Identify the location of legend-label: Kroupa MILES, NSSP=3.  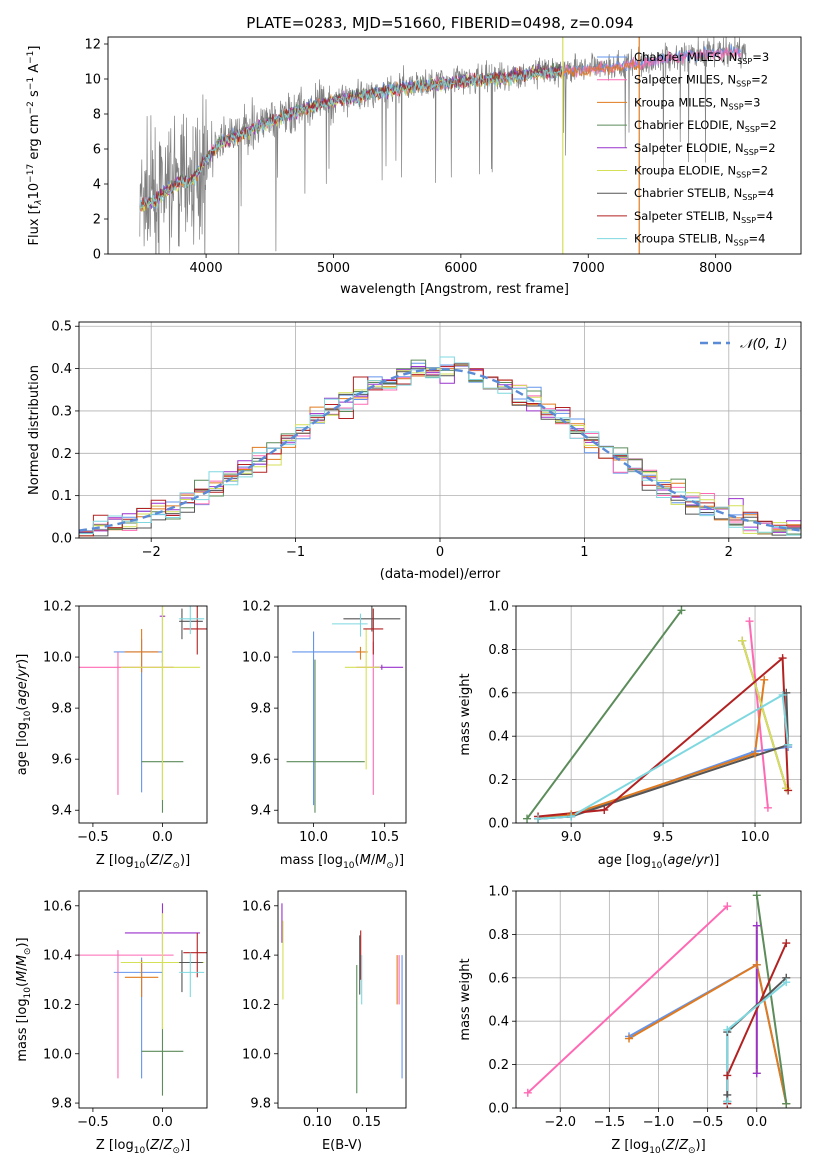
(697, 103).